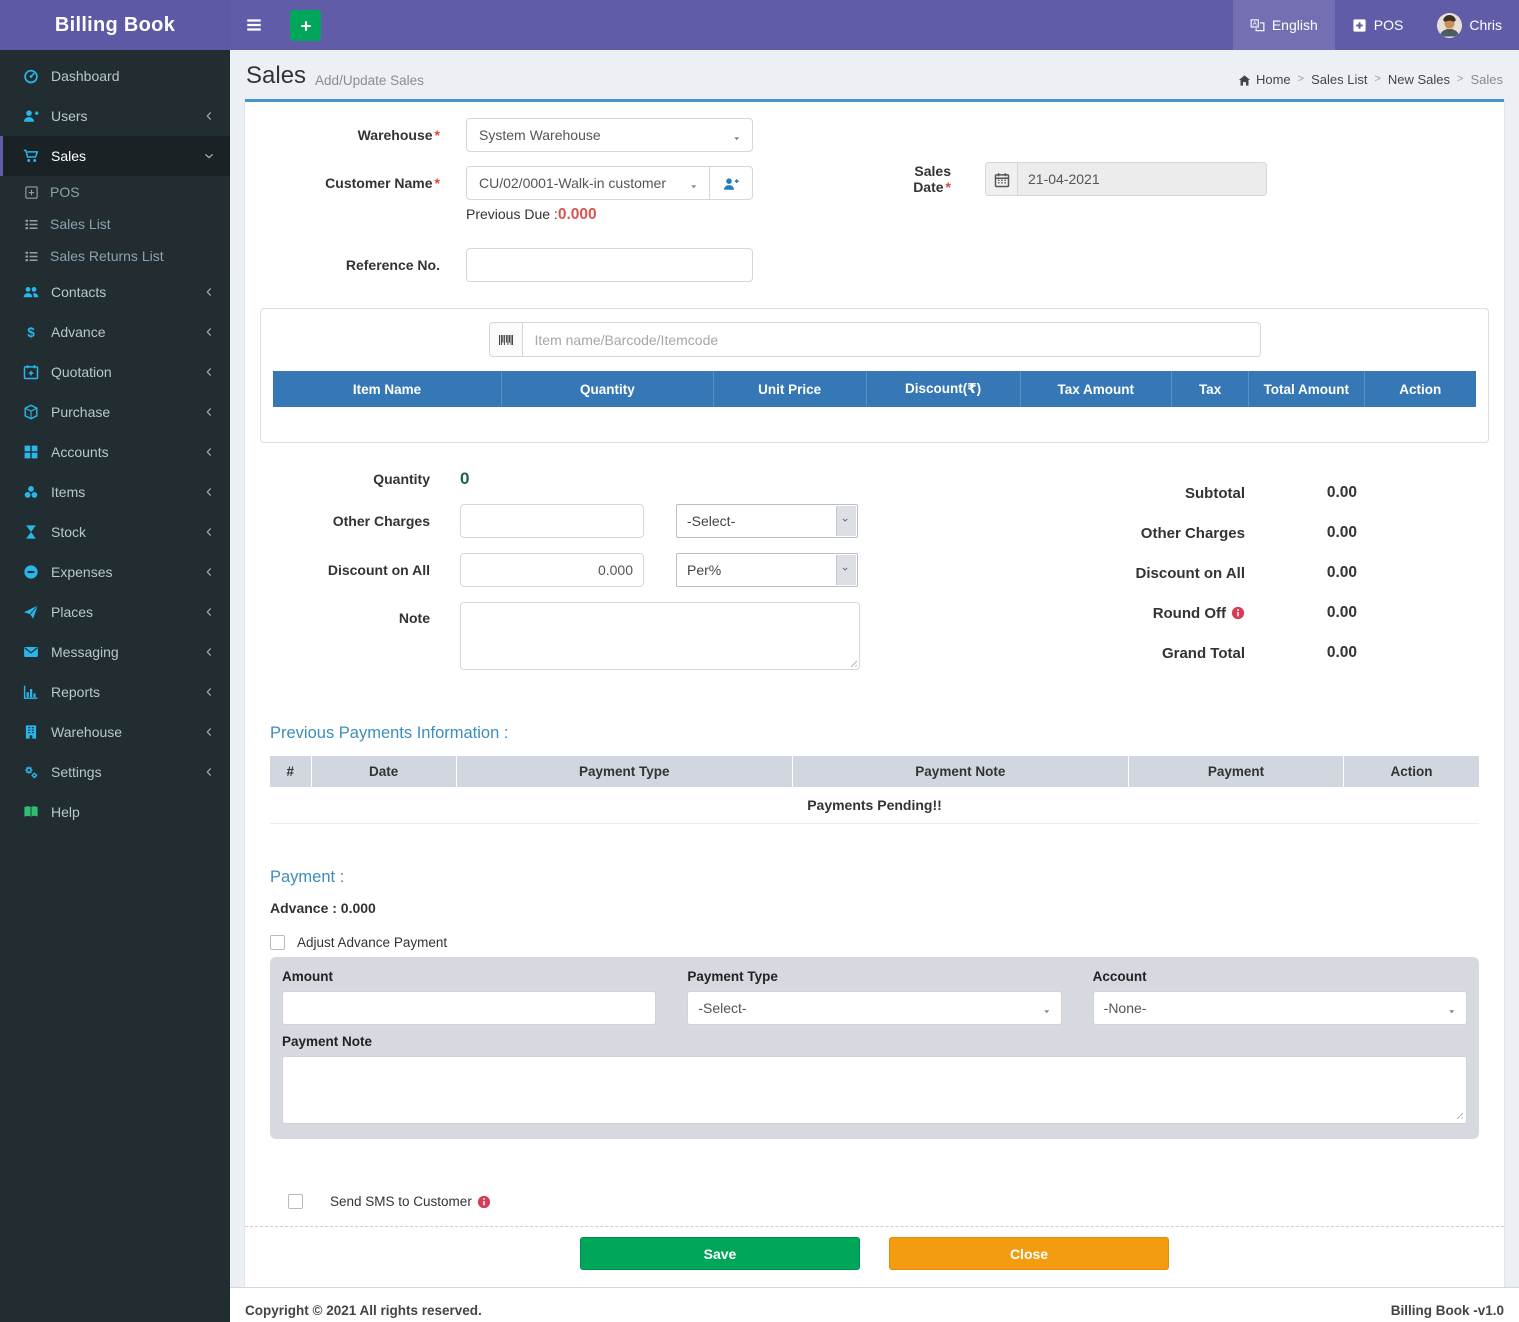 Image resolution: width=1519 pixels, height=1322 pixels. Describe the element at coordinates (874, 805) in the screenshot. I see `payments-pending-text: Payments Pending!!` at that location.